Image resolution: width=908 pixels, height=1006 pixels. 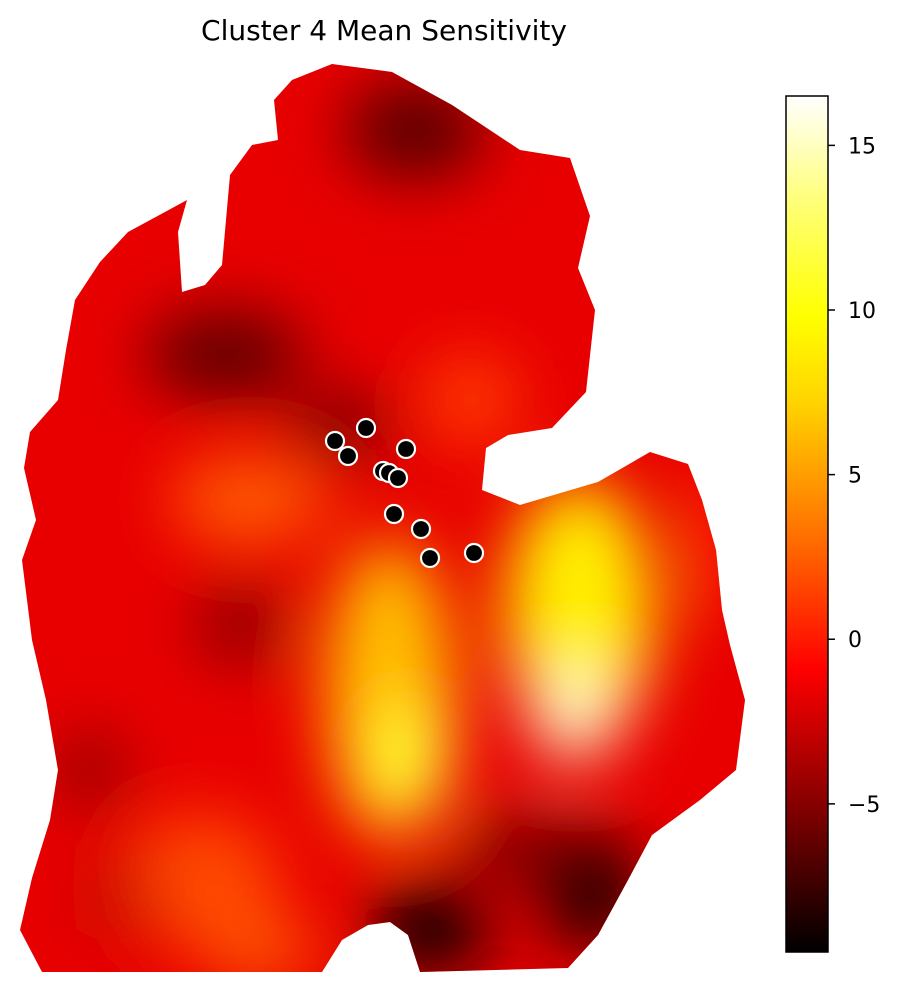 What do you see at coordinates (862, 311) in the screenshot?
I see `colorbar-tick-label: 10` at bounding box center [862, 311].